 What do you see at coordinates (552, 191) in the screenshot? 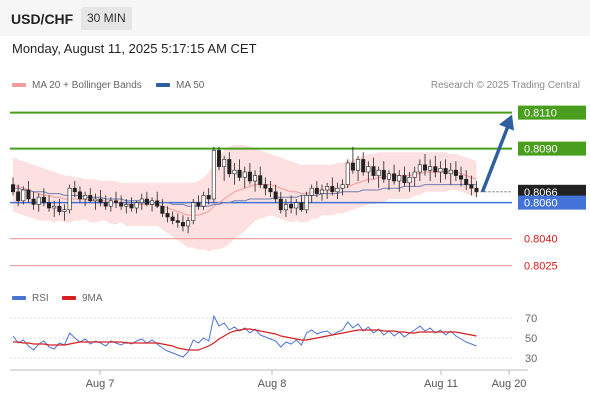
I see `level-tag-last-price` at bounding box center [552, 191].